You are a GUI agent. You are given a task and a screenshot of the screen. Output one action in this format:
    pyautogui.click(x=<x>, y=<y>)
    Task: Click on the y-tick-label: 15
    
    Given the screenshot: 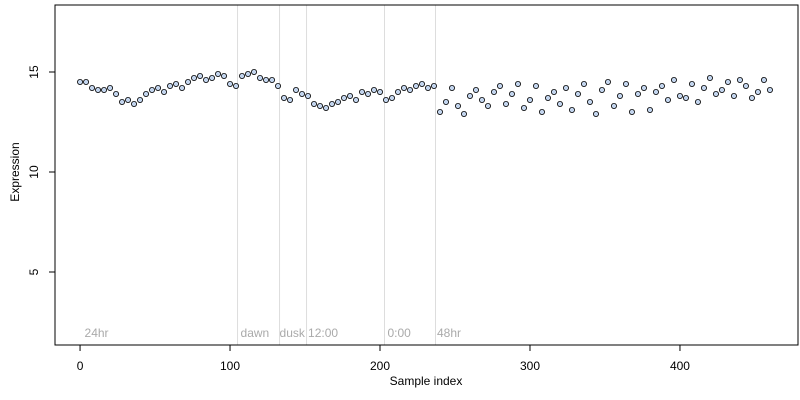 What is the action you would take?
    pyautogui.click(x=34, y=72)
    